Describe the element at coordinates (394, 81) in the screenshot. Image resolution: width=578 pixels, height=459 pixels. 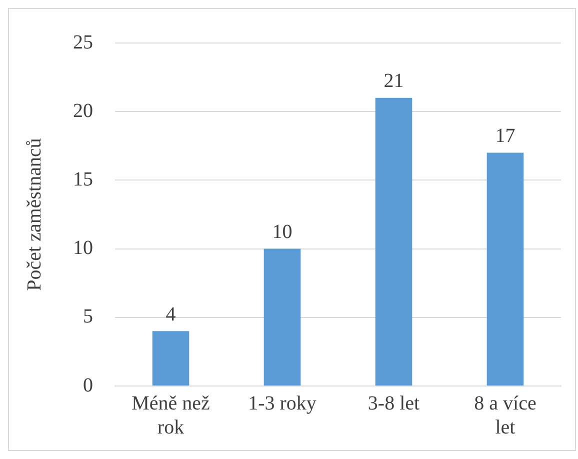
I see `data-label: 21` at that location.